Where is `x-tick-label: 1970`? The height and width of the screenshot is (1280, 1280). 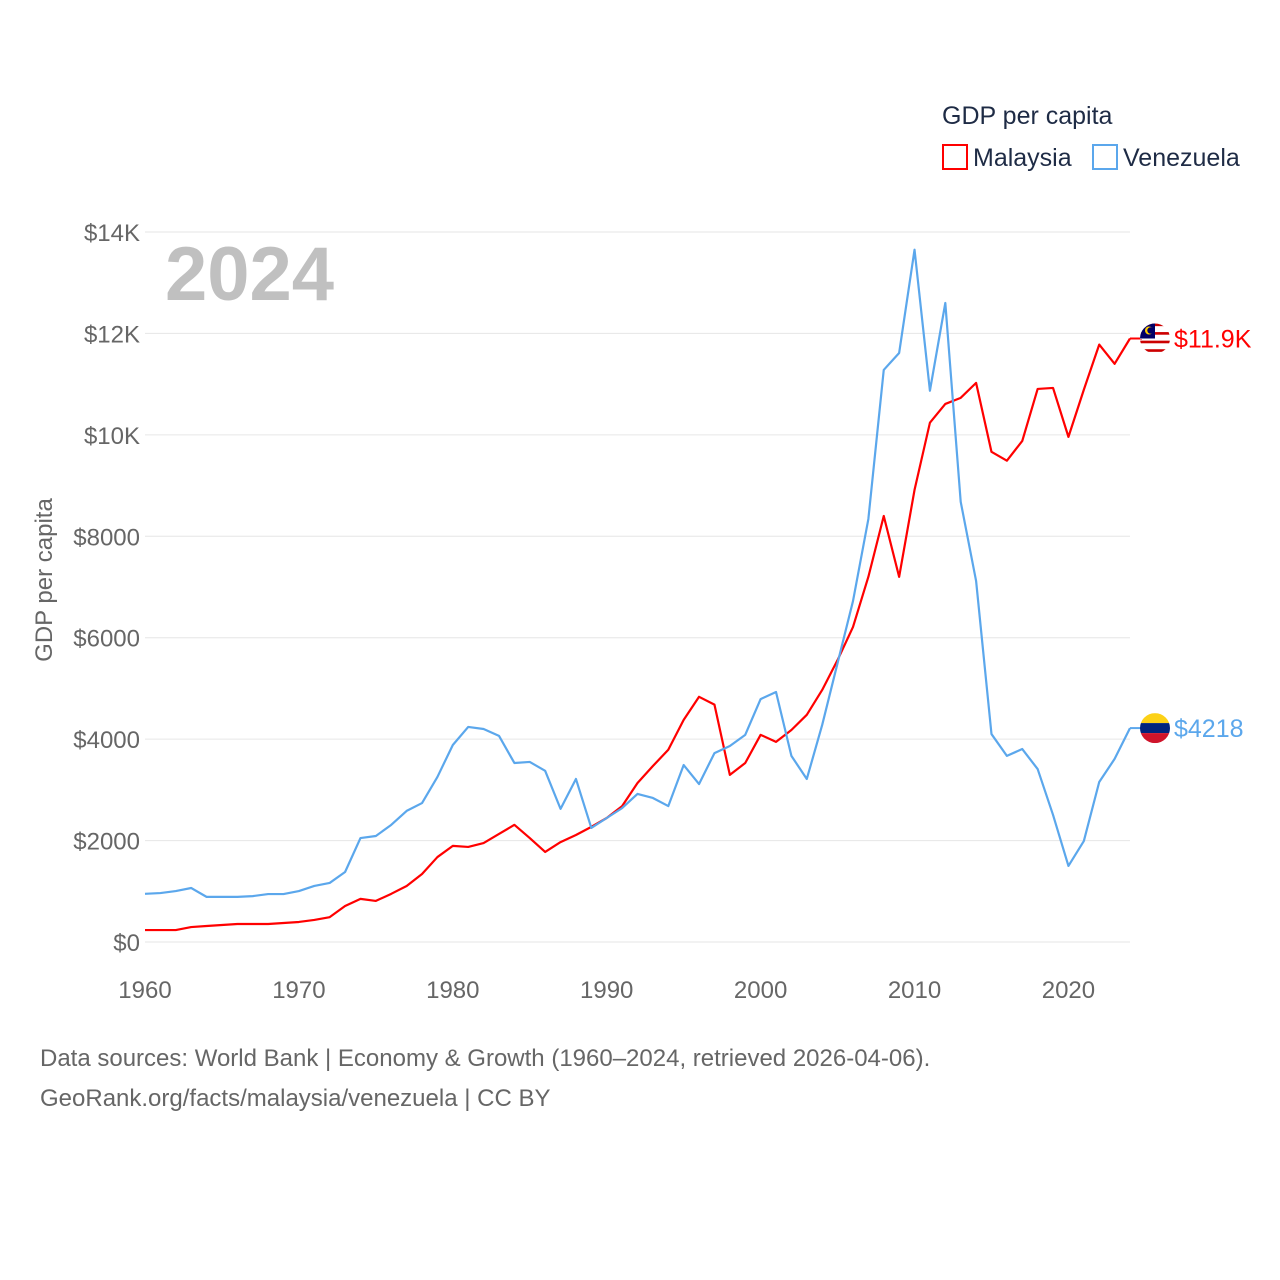
x-tick-label: 1970 is located at coordinates (298, 990).